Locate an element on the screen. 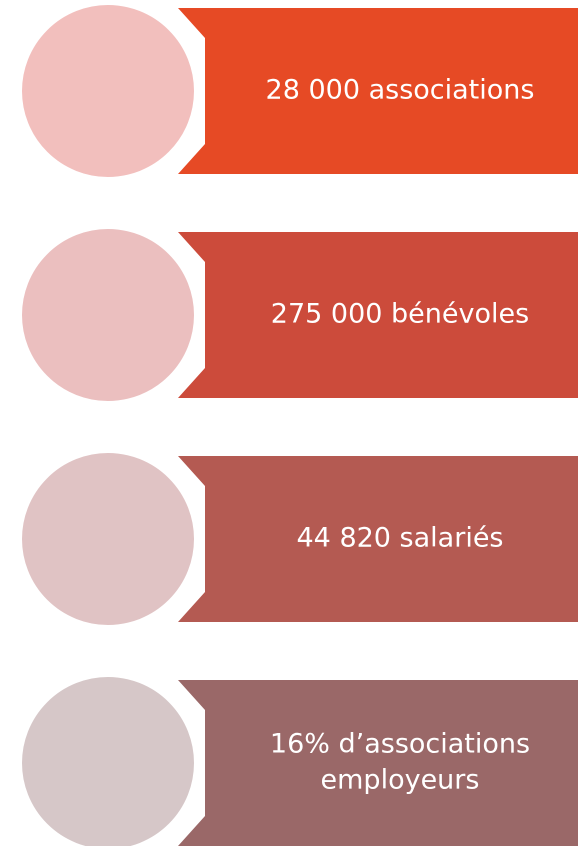  item-label: employeurs is located at coordinates (400, 780).